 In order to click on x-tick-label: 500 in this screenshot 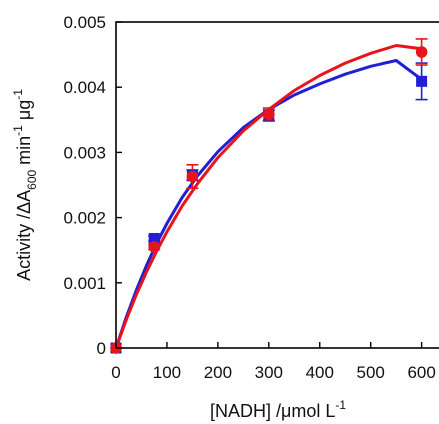, I will do `click(371, 372)`.